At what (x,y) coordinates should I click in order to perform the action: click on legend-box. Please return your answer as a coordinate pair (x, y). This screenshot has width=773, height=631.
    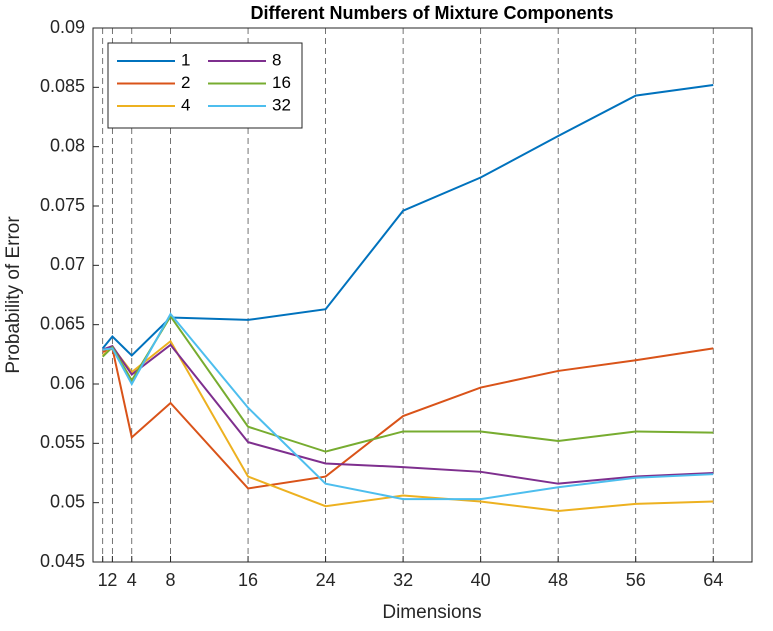
    Looking at the image, I should click on (205, 85).